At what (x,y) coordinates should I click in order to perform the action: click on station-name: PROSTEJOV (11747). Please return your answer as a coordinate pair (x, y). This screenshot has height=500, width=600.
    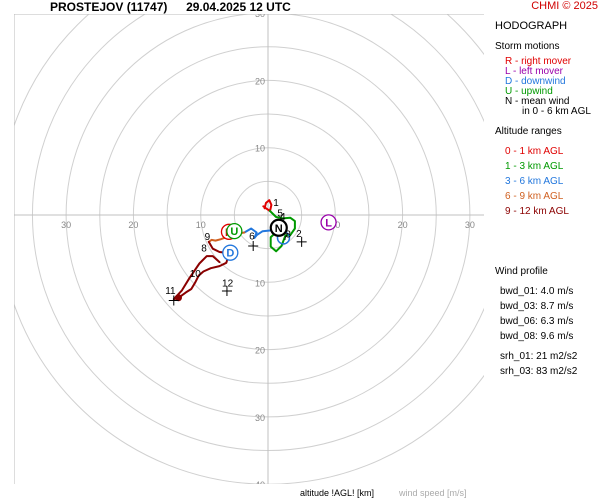
    Looking at the image, I should click on (109, 7).